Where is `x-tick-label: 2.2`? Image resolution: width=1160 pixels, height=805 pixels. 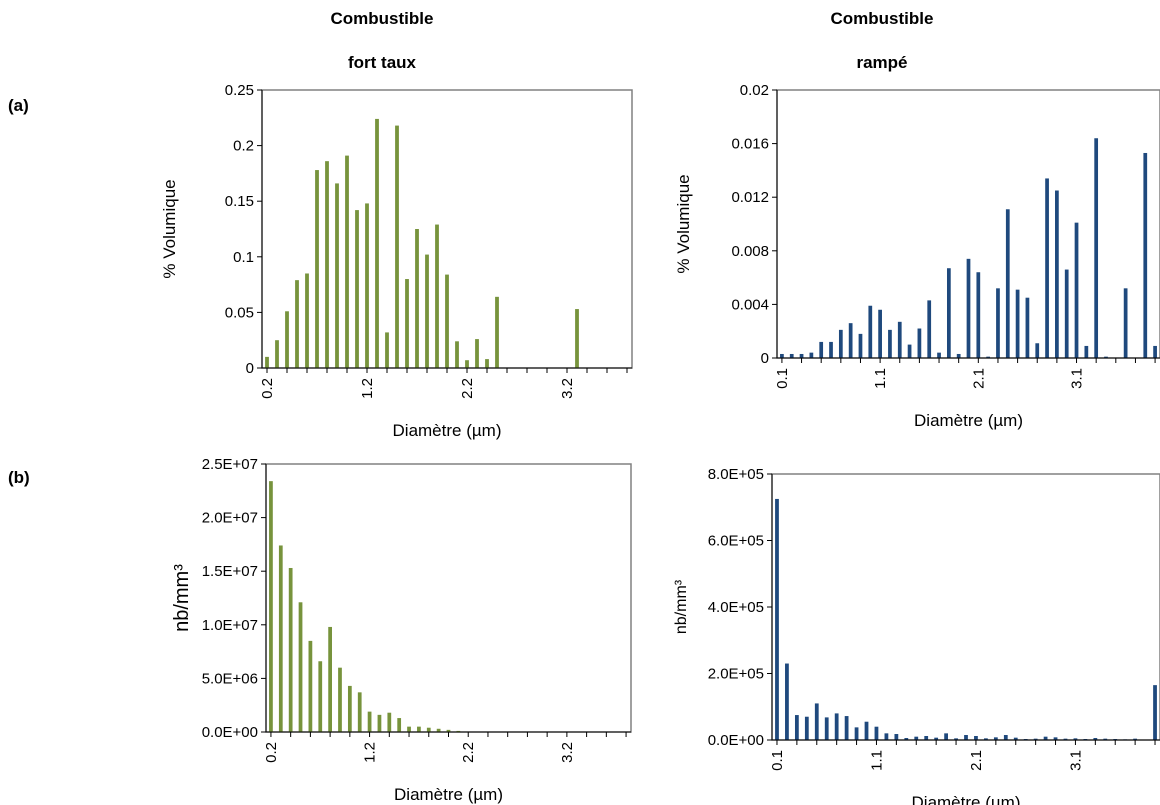 x-tick-label: 2.2 is located at coordinates (467, 388).